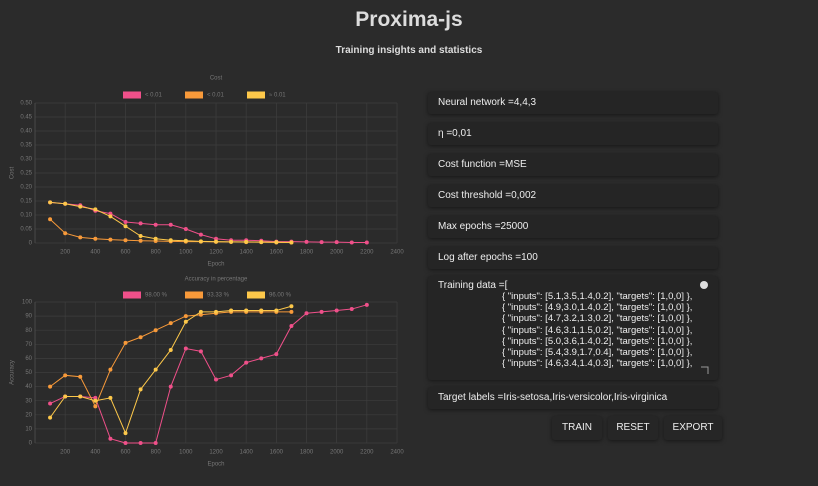 The image size is (818, 486). What do you see at coordinates (26, 230) in the screenshot?
I see `y-tick-label: 0.05` at bounding box center [26, 230].